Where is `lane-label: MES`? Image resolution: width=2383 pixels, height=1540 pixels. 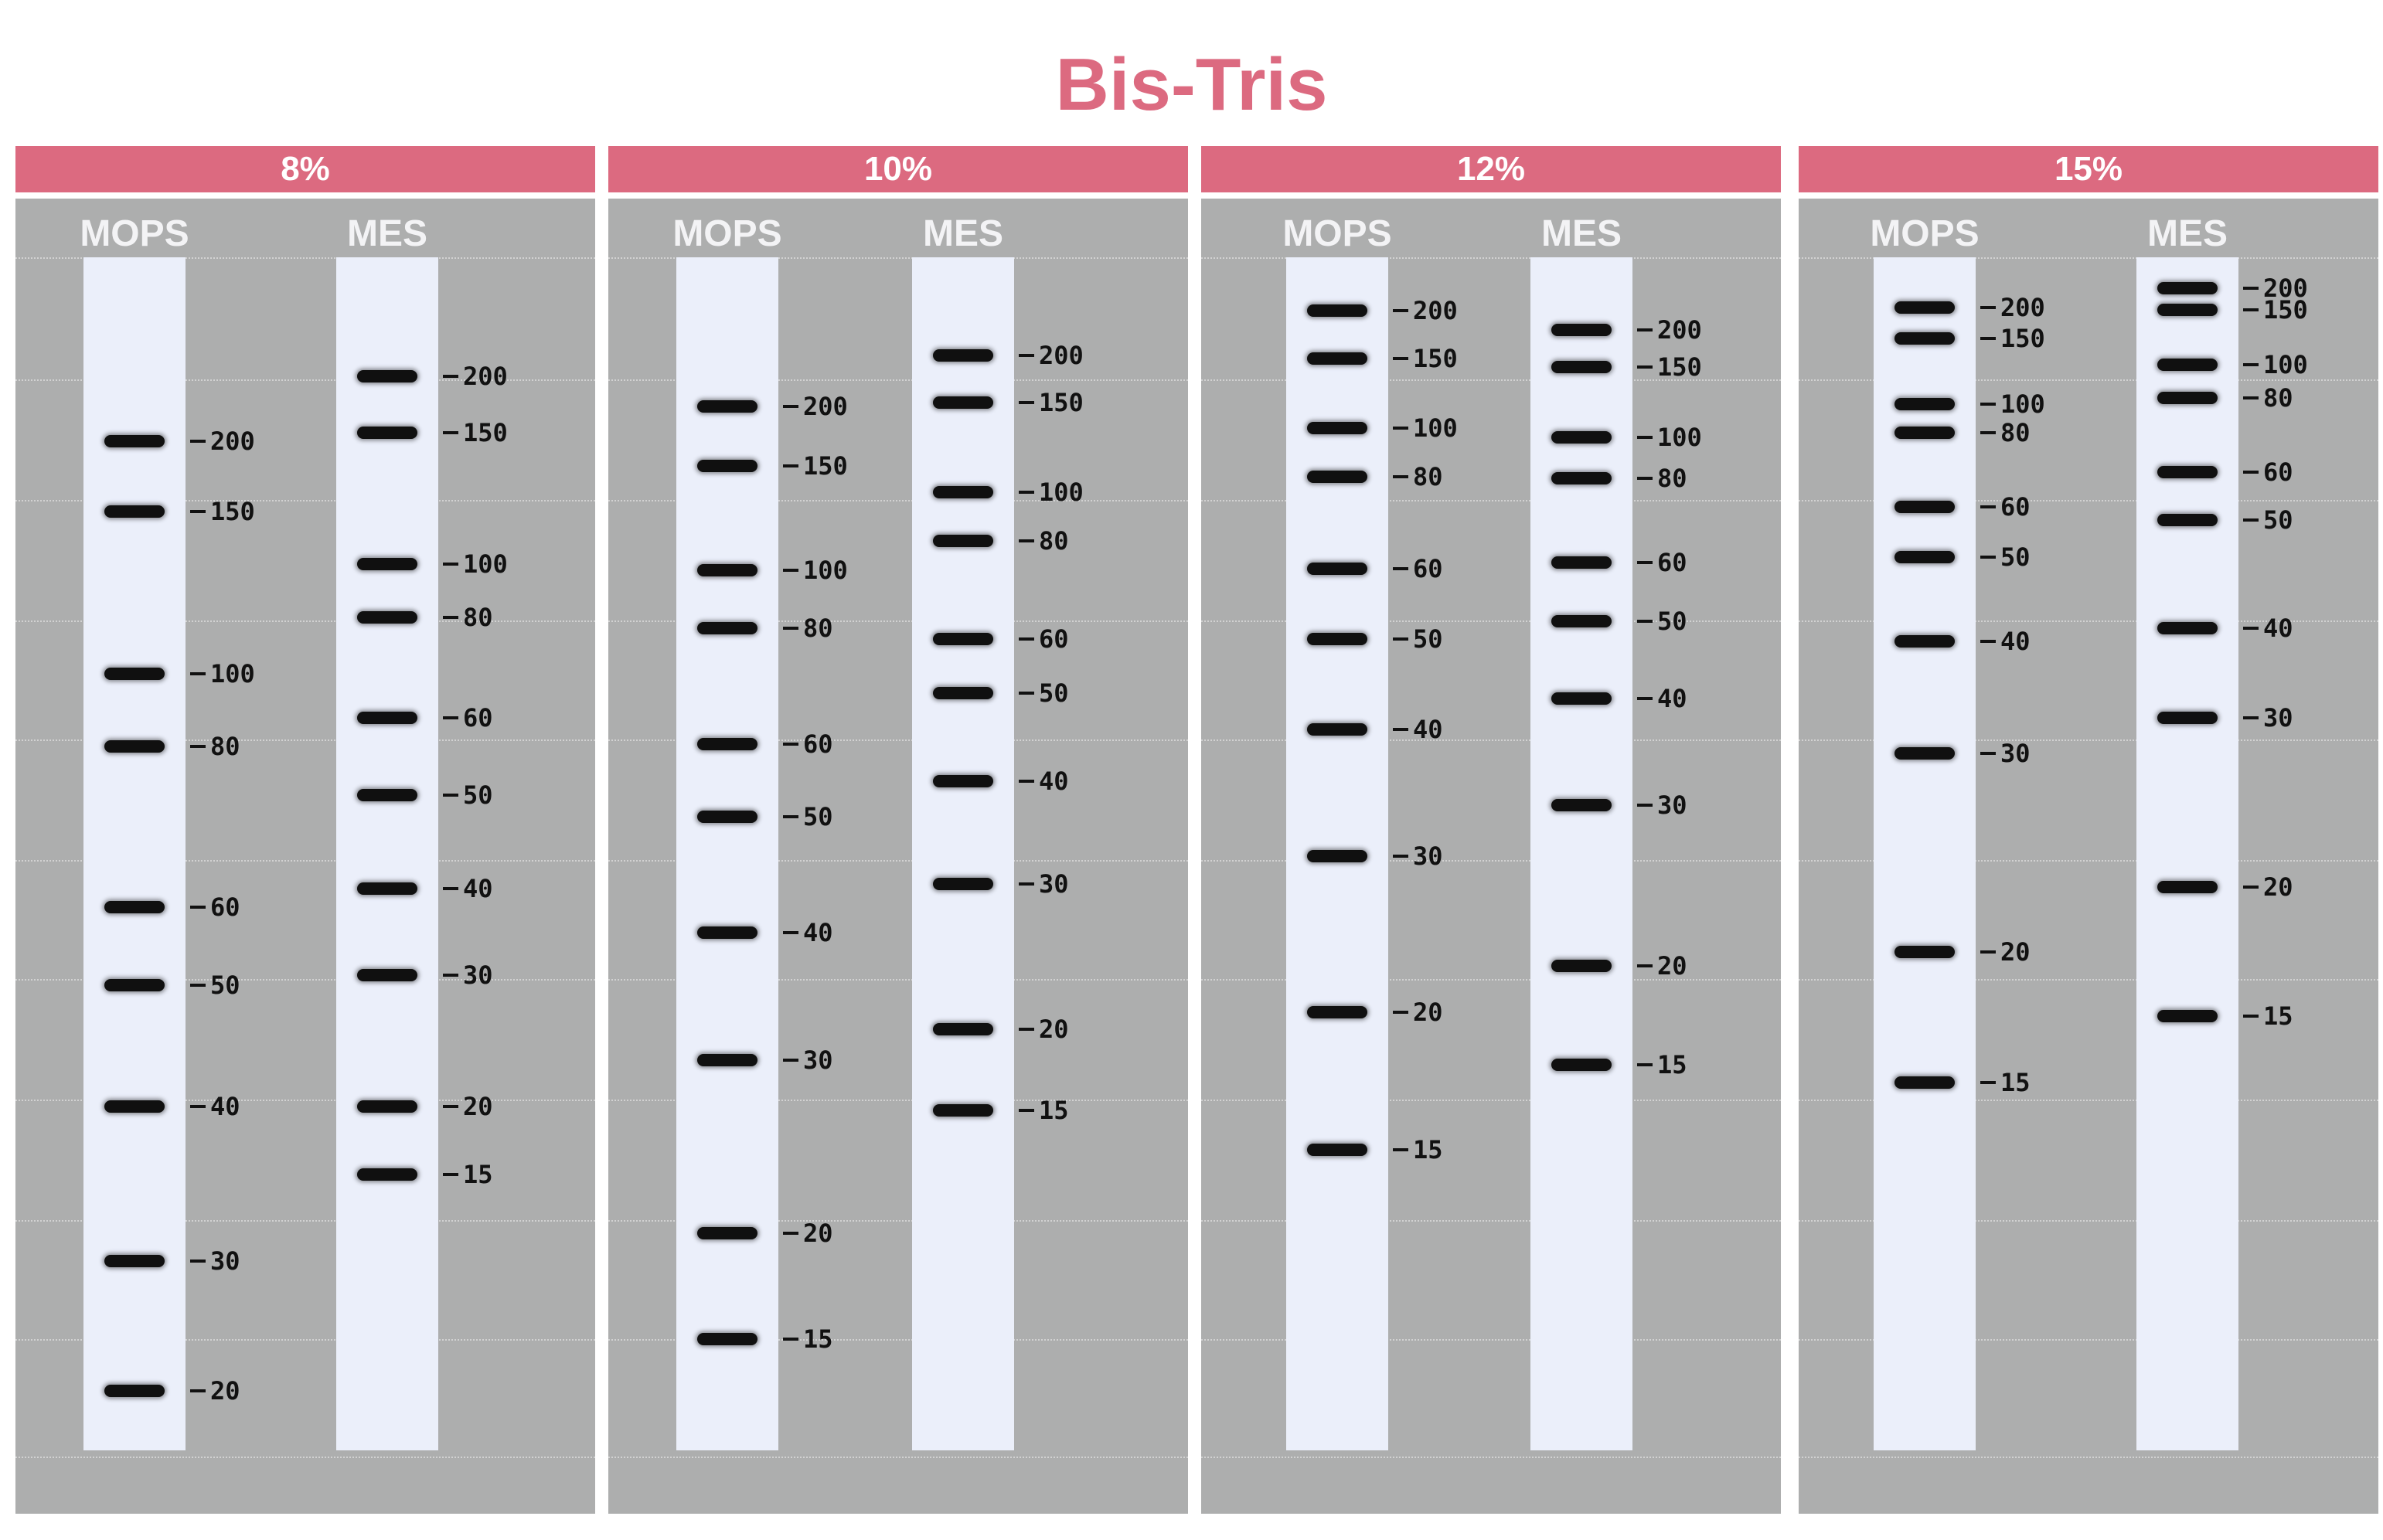
lane-label: MES is located at coordinates (387, 233).